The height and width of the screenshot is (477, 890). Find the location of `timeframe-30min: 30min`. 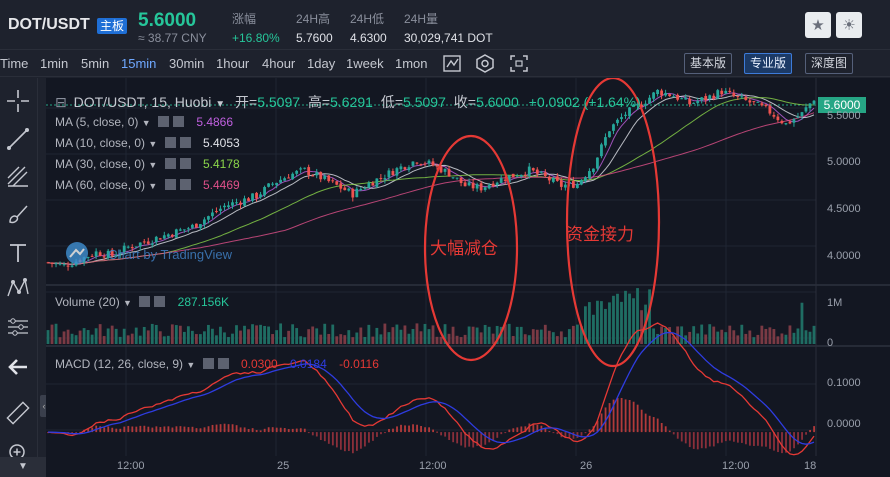

timeframe-30min: 30min is located at coordinates (187, 63).